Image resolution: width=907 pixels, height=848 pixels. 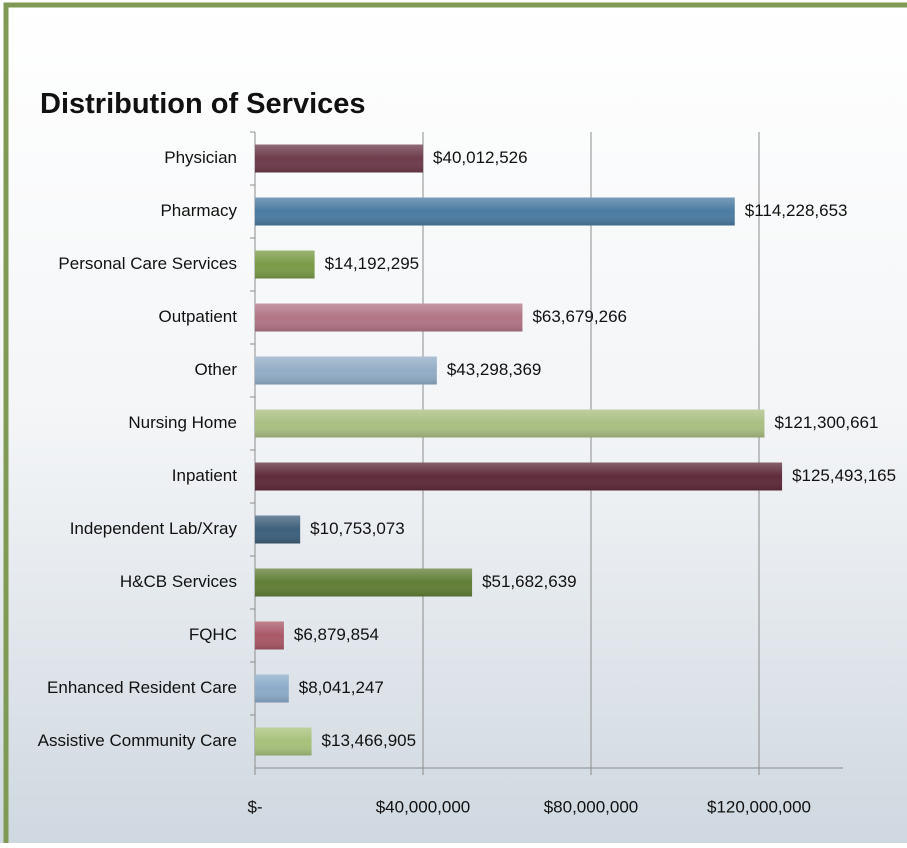 What do you see at coordinates (200, 157) in the screenshot?
I see `y-tick-label: Physician` at bounding box center [200, 157].